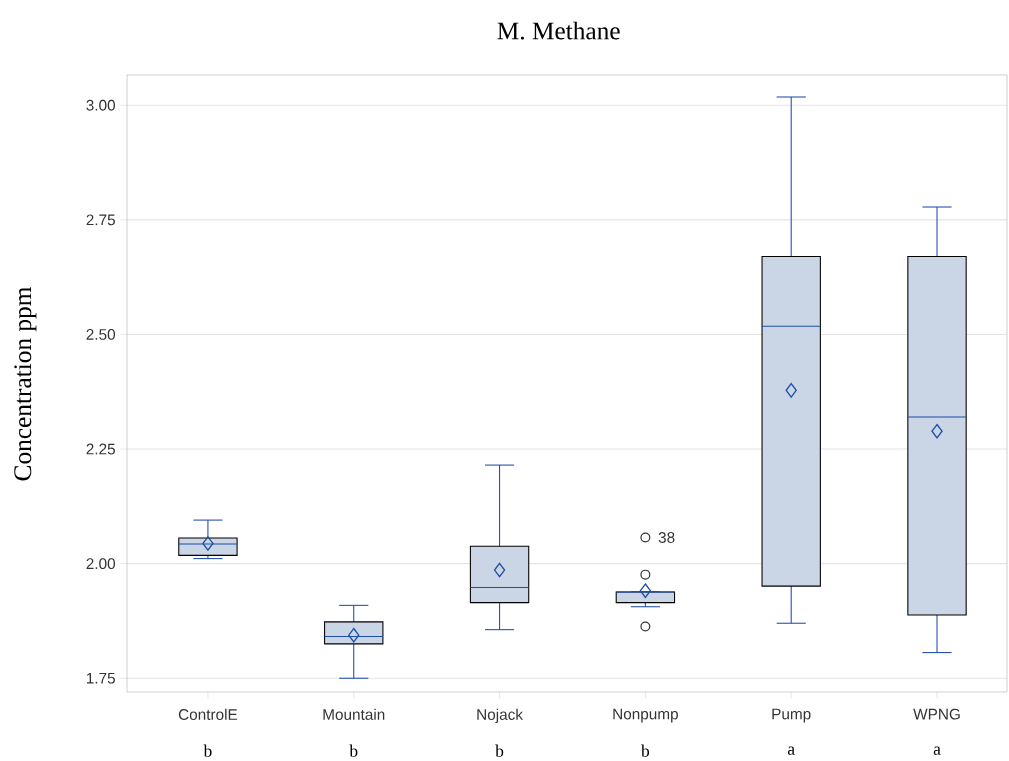  I want to click on chart-title: M. Methane, so click(558, 30).